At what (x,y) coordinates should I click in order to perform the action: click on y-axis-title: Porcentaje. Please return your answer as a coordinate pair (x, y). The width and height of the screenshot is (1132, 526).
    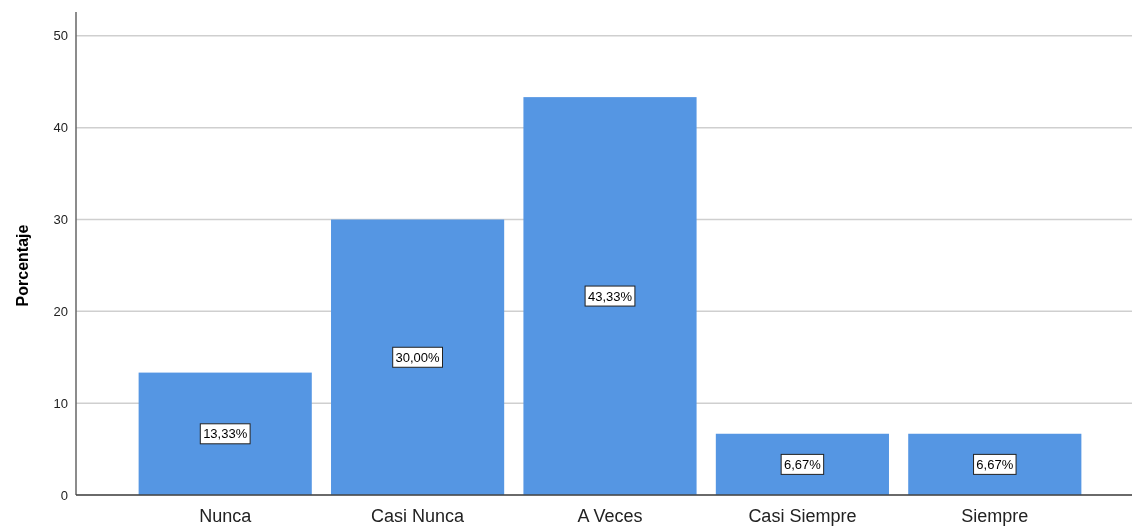
    Looking at the image, I should click on (22, 265).